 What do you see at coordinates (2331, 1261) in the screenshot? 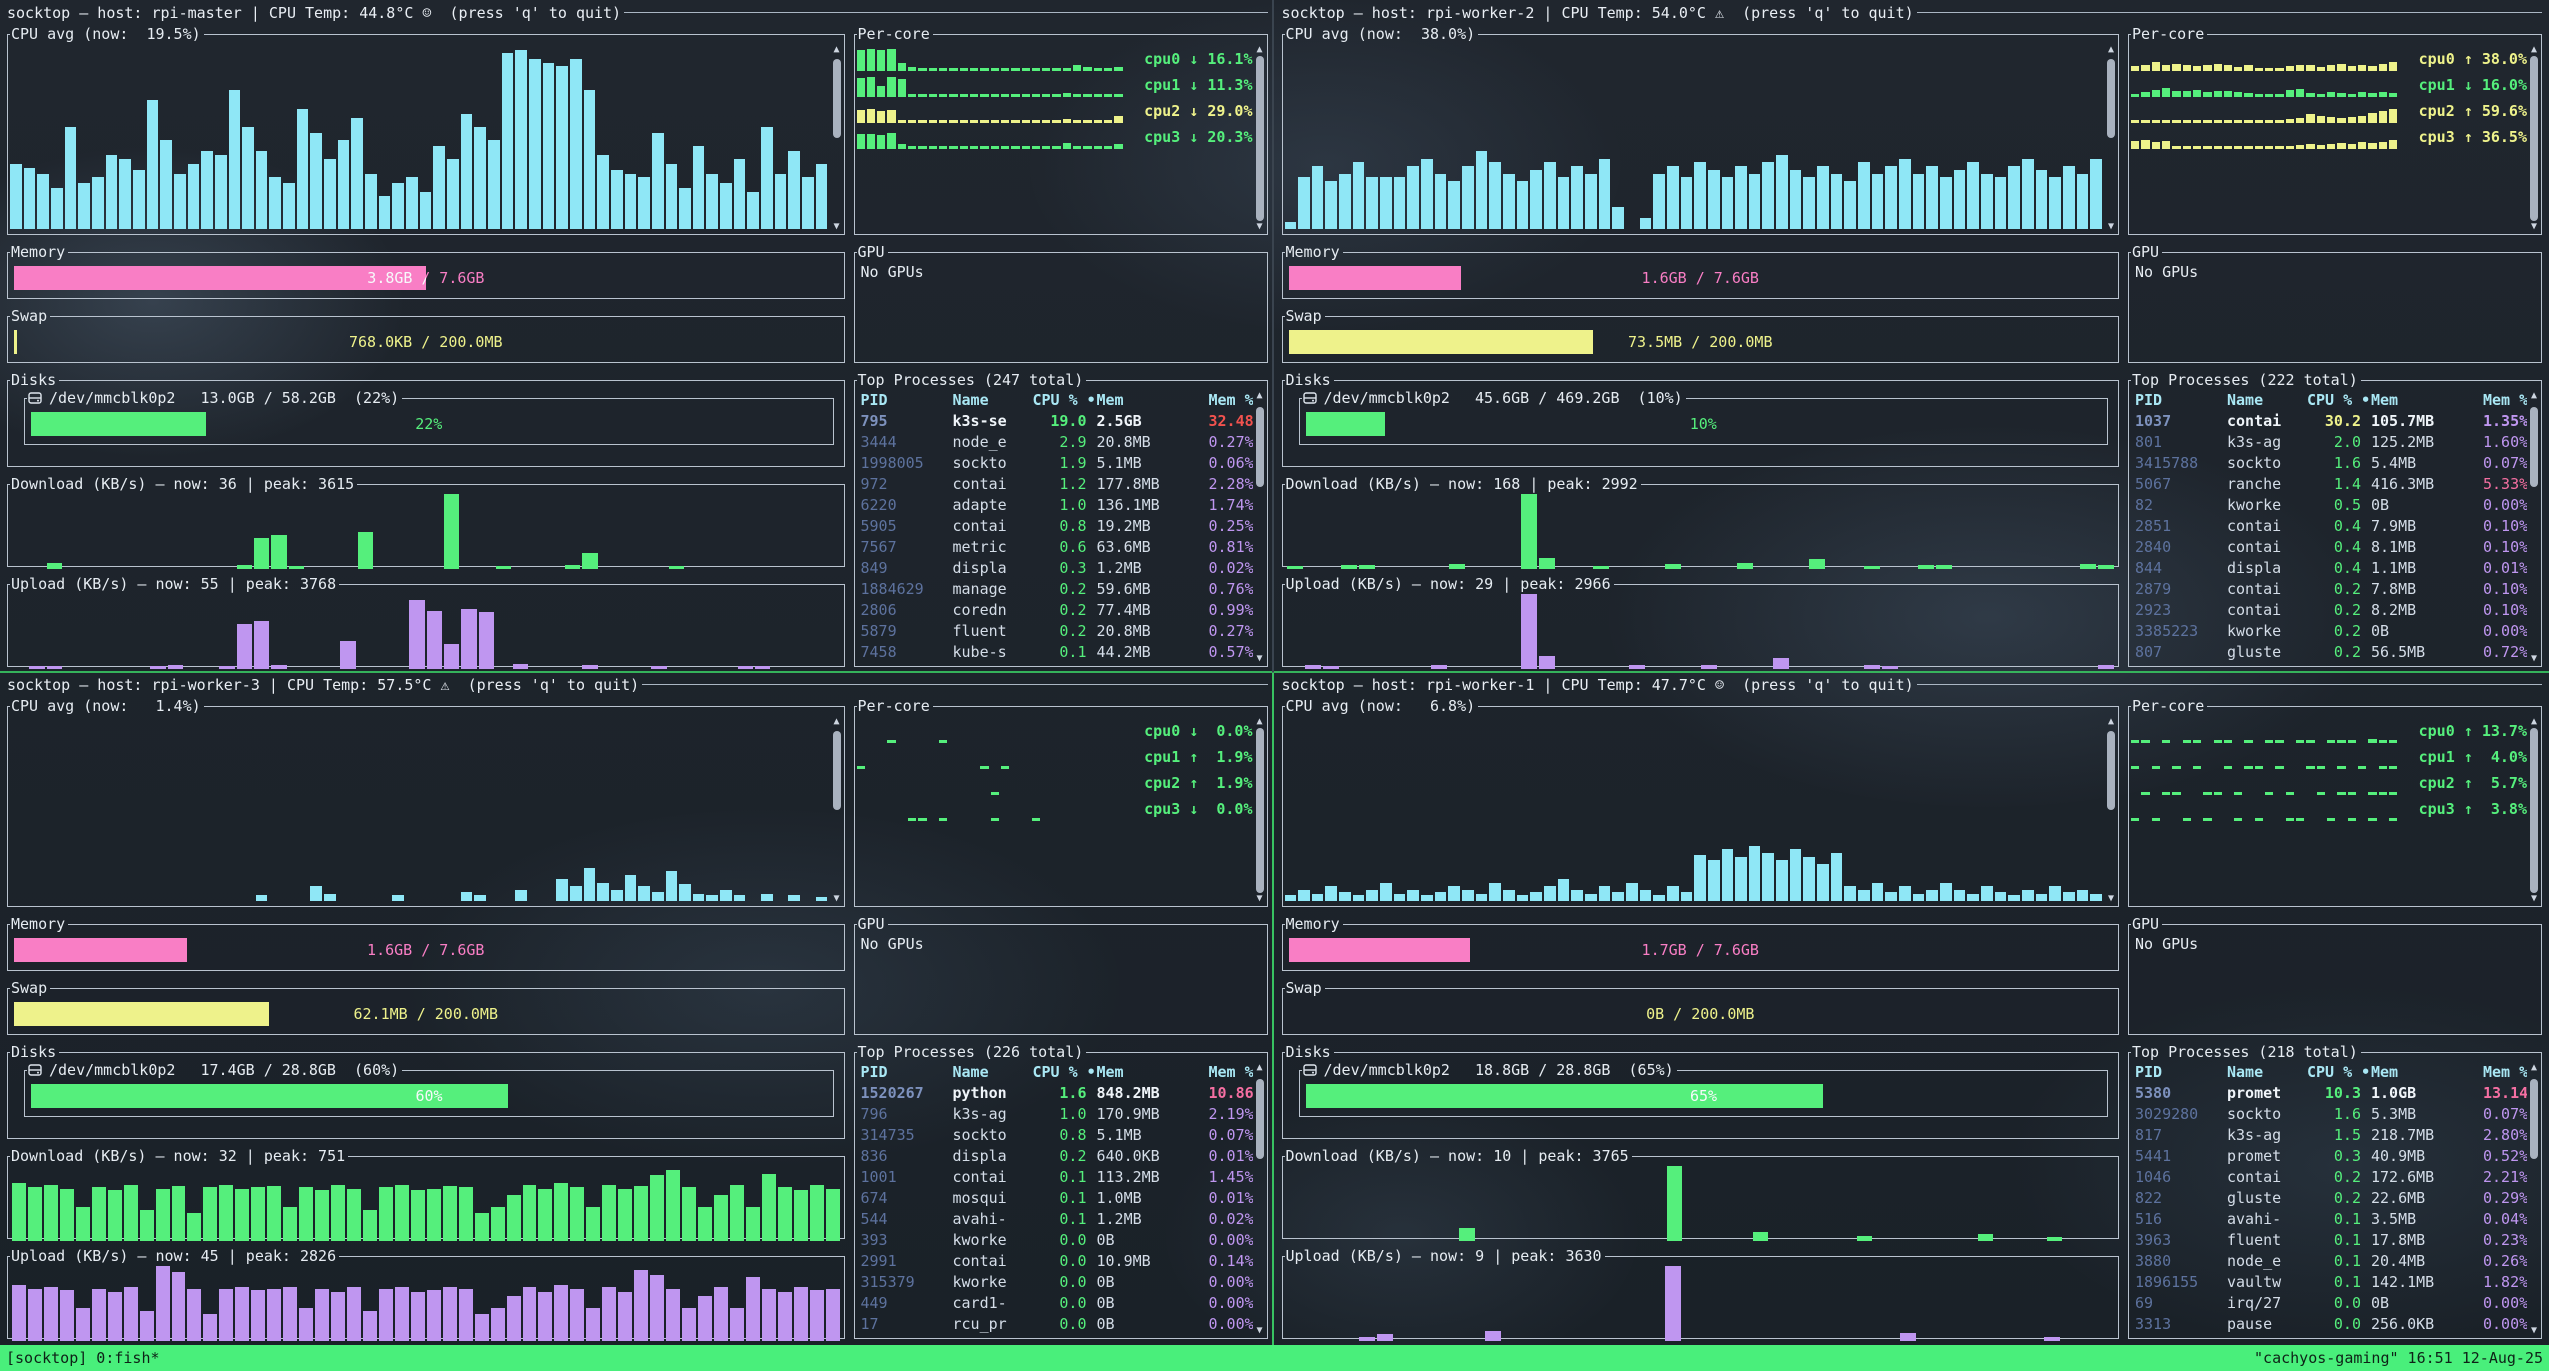
I see `process-row: 3880 node_e 0.1 20.4MB 0.26%` at bounding box center [2331, 1261].